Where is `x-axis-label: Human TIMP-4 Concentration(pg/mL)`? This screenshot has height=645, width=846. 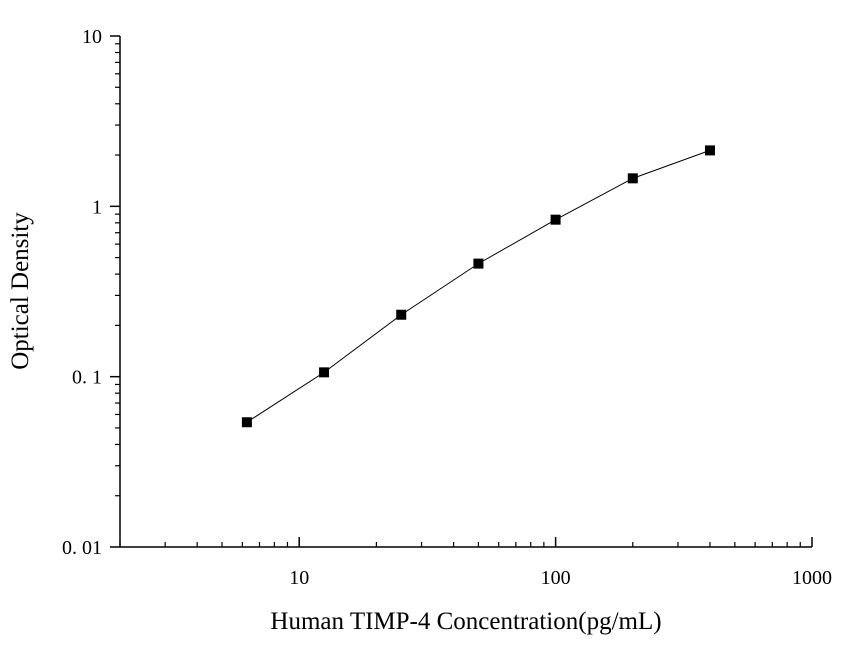 x-axis-label: Human TIMP-4 Concentration(pg/mL) is located at coordinates (465, 621).